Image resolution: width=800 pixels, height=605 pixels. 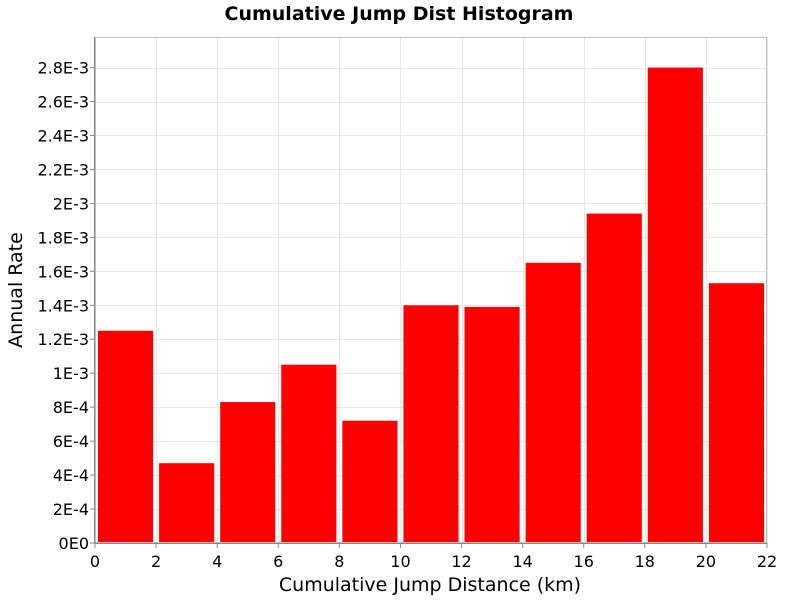 What do you see at coordinates (309, 453) in the screenshot?
I see `histogram-bar: 6–8: 0.00105` at bounding box center [309, 453].